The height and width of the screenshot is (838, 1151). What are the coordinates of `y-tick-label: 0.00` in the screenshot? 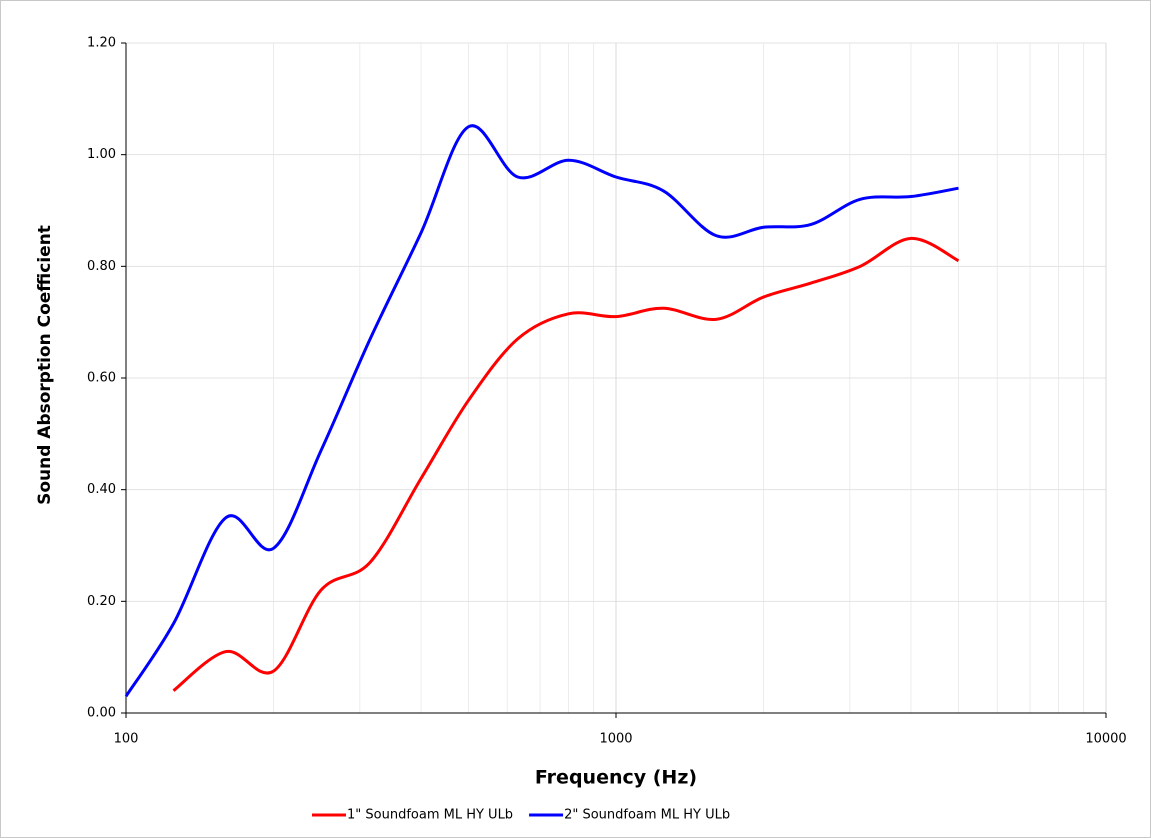 It's located at (101, 713).